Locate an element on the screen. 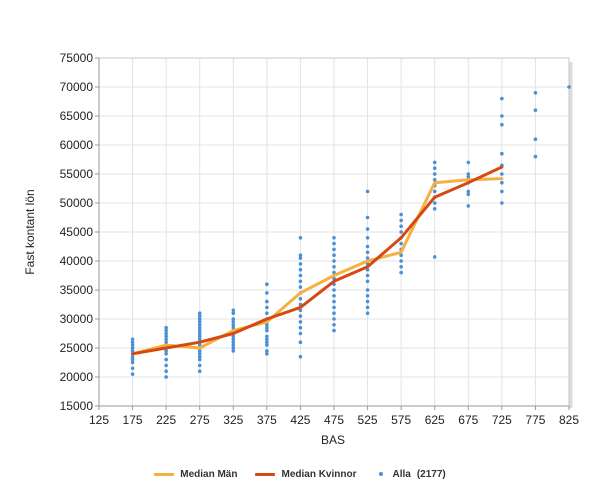  x-tick-label: 475 is located at coordinates (334, 420).